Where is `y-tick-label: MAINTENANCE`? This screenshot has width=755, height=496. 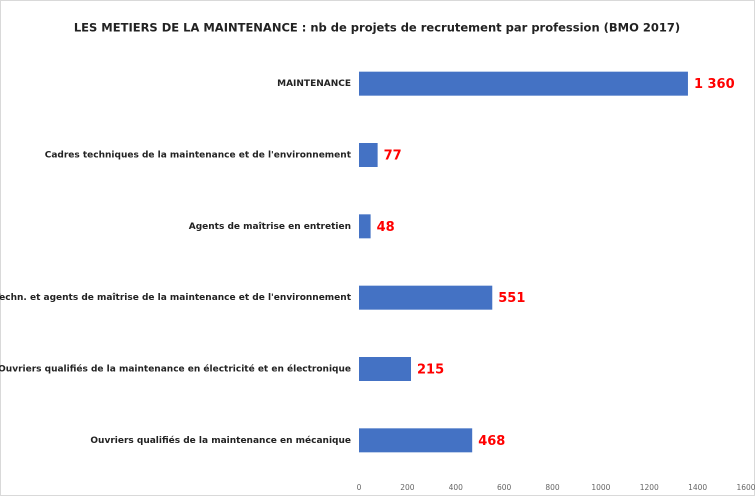
y-tick-label: MAINTENANCE is located at coordinates (314, 84).